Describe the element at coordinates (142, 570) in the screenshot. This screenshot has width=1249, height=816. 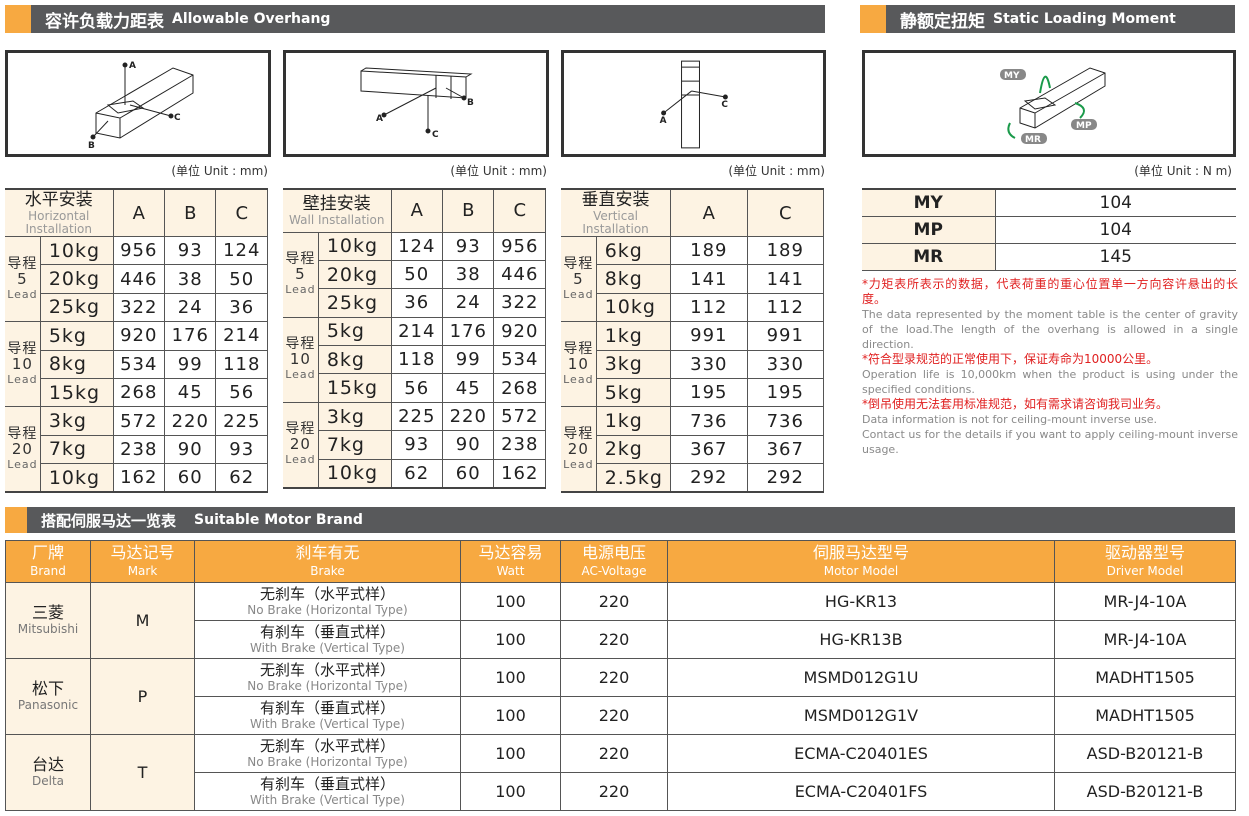
I see `header-en: Mark` at that location.